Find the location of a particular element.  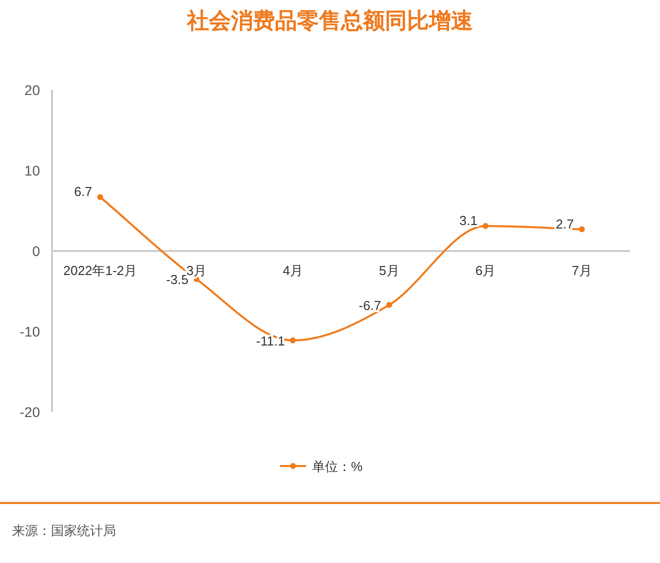

data-label: 6.7 is located at coordinates (83, 192).